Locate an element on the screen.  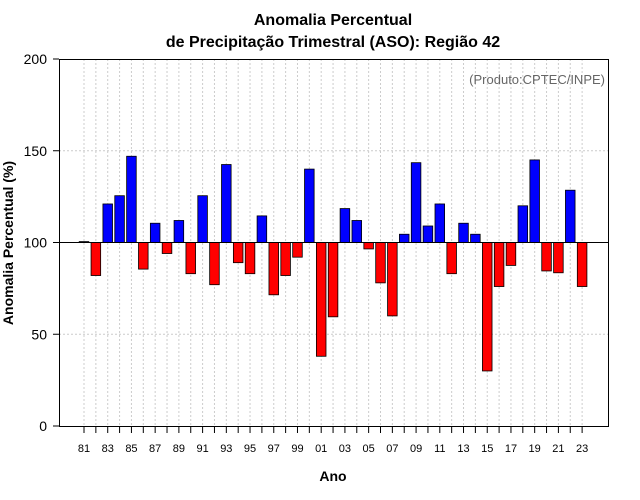
x-tick-label: 95 is located at coordinates (250, 449).